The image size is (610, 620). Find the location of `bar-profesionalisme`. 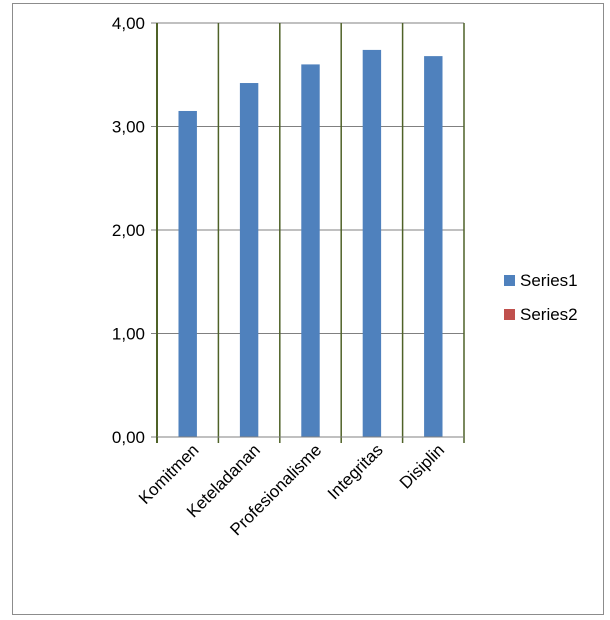

bar-profesionalisme is located at coordinates (310, 251).